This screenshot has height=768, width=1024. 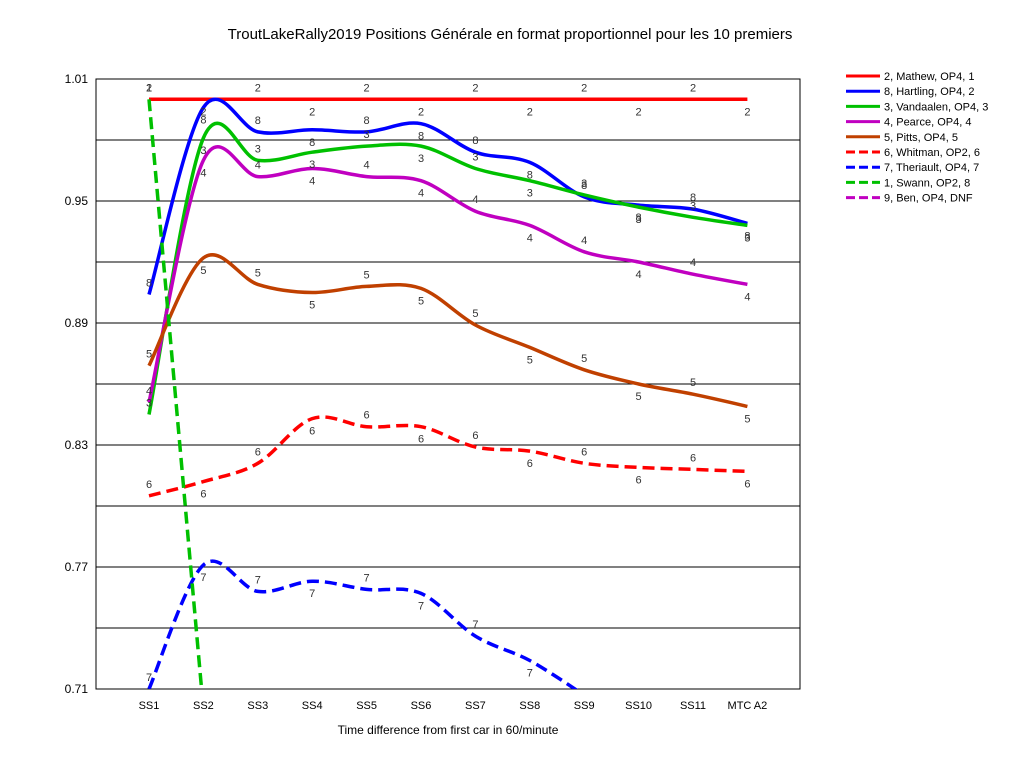 I want to click on legend-label: 7, Theriault, OP4, 7, so click(x=931, y=168).